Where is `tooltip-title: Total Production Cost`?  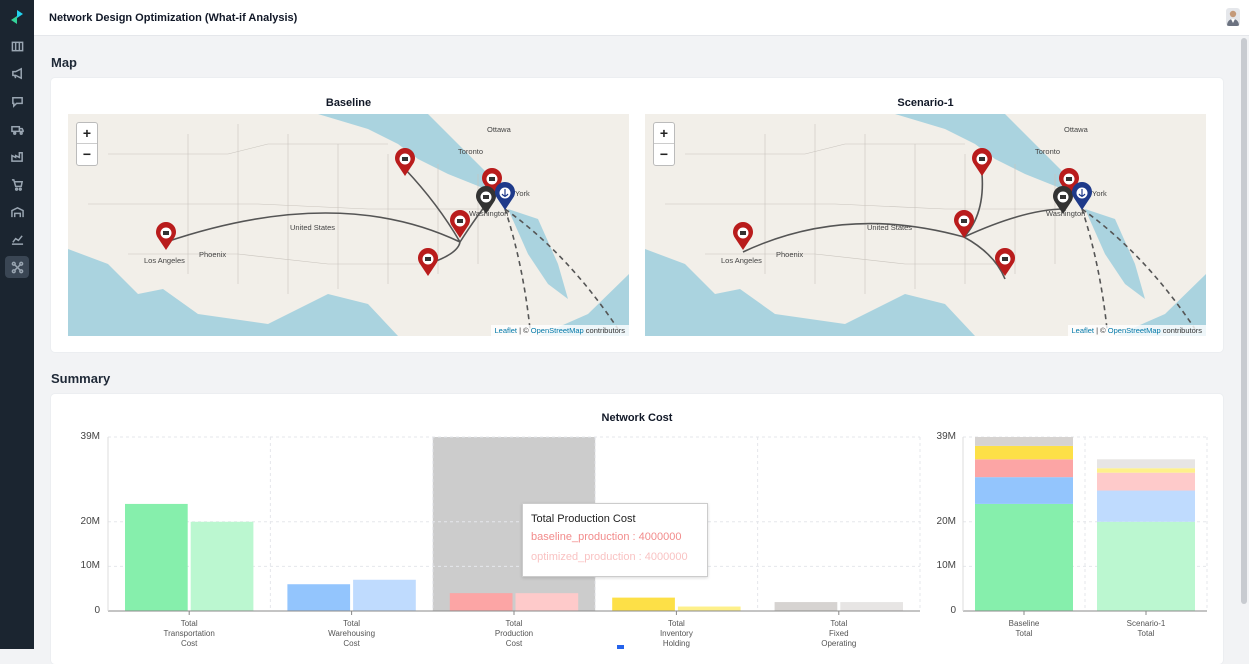 tooltip-title: Total Production Cost is located at coordinates (583, 519).